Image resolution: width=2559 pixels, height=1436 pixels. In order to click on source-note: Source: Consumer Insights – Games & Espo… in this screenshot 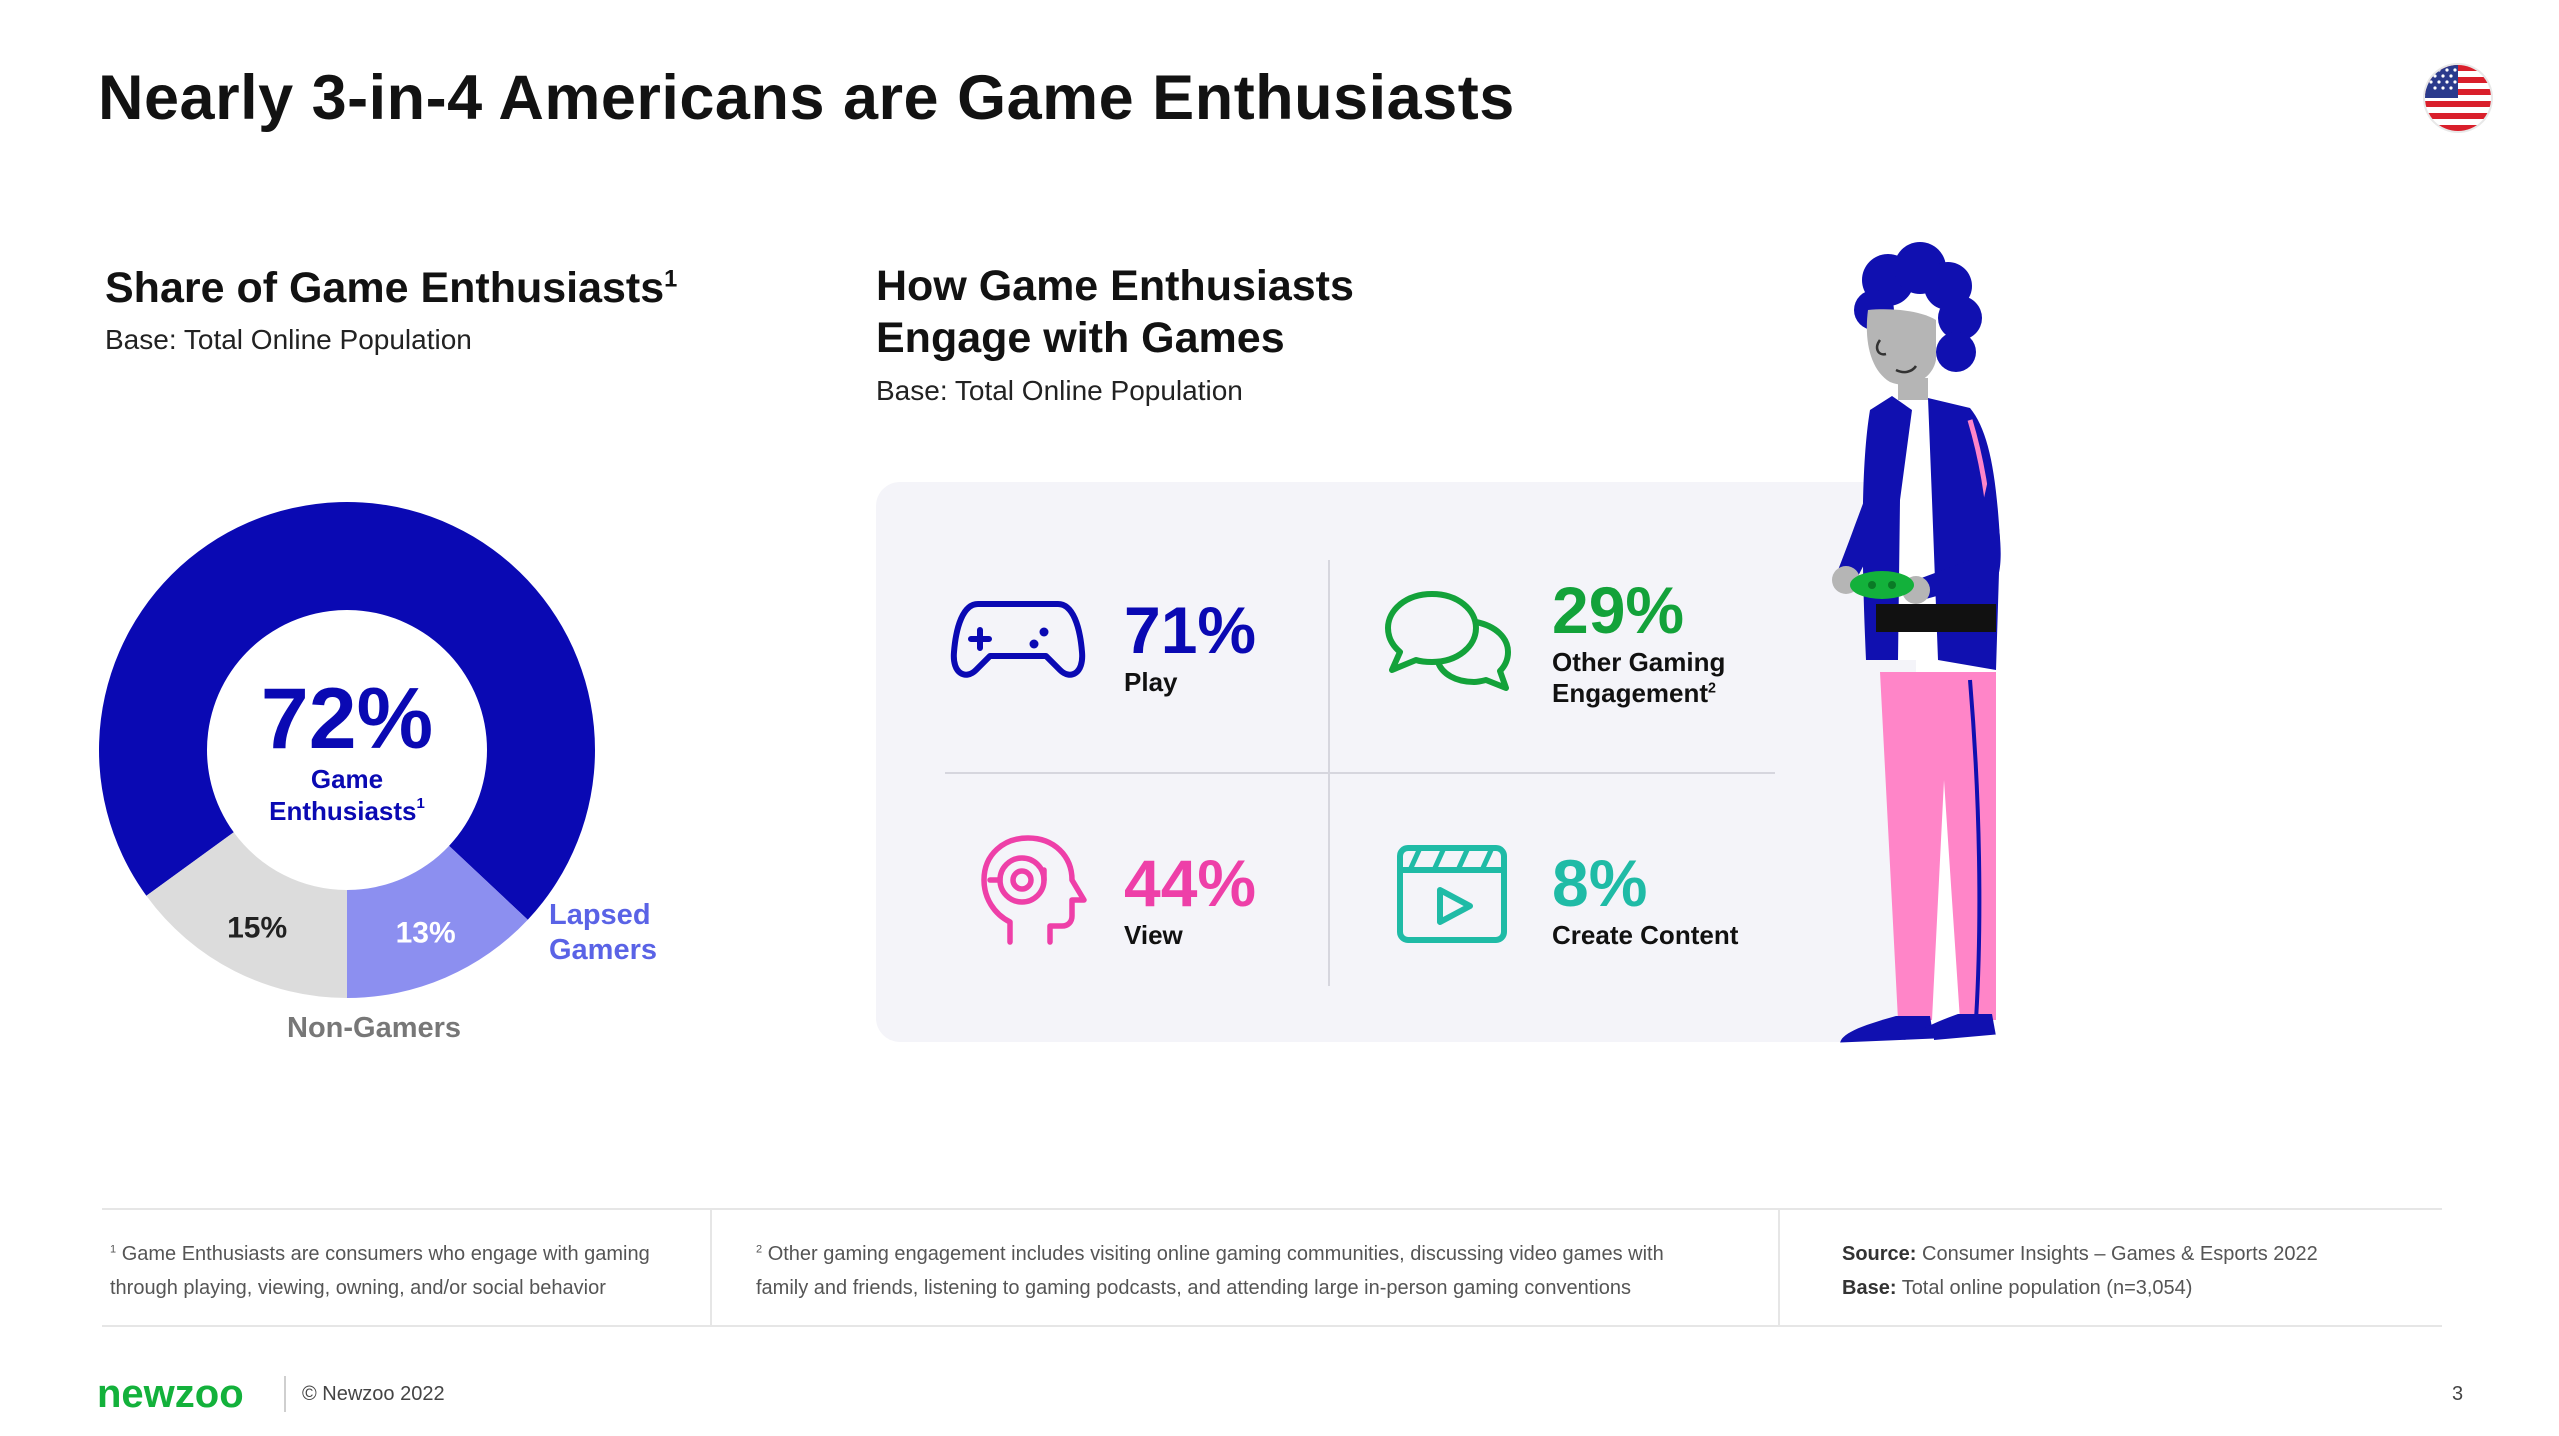, I will do `click(2080, 1271)`.